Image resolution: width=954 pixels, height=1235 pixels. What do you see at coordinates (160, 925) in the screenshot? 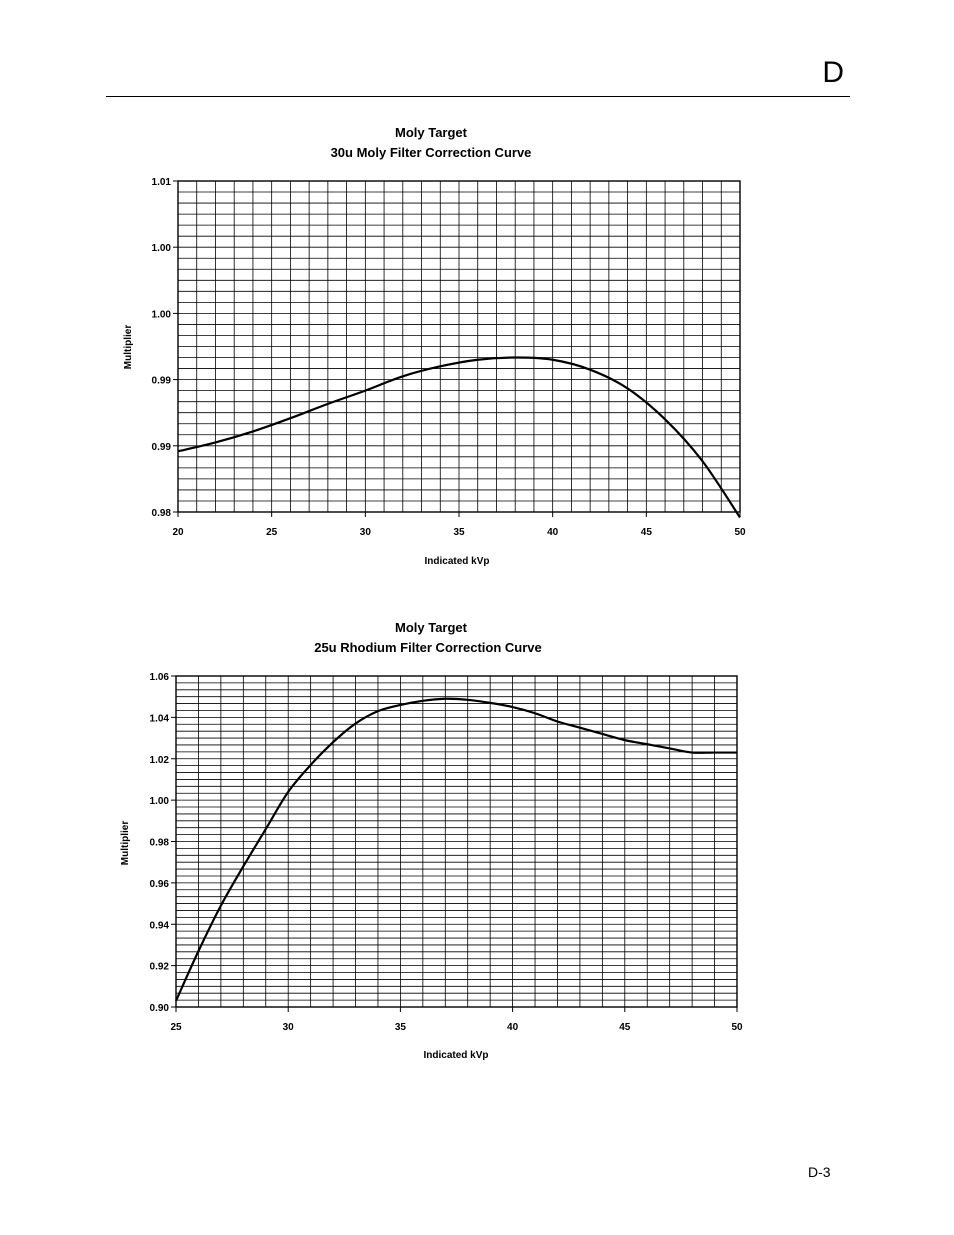
I see `y-tick-label: 0.94` at bounding box center [160, 925].